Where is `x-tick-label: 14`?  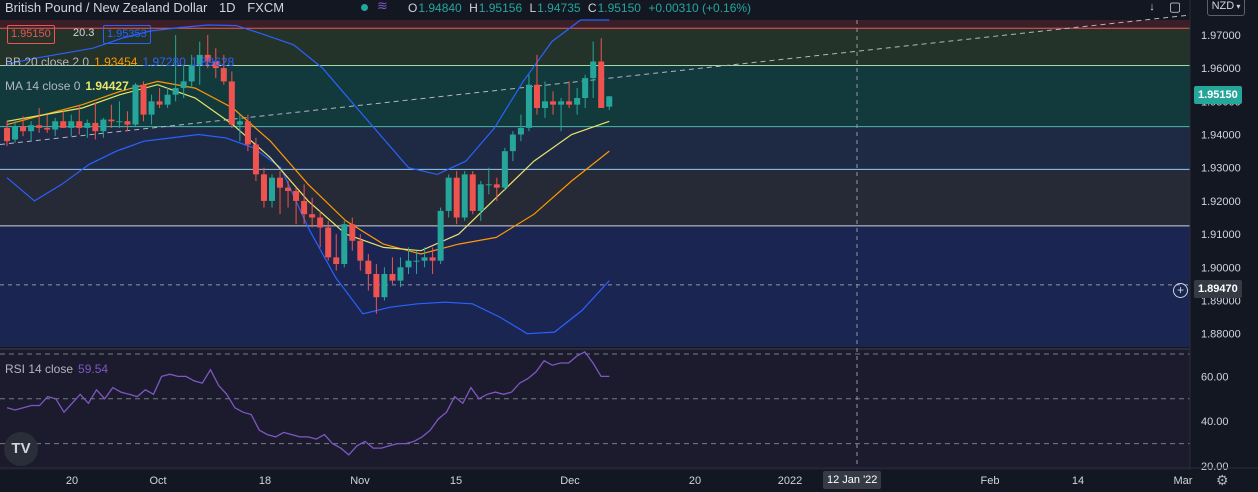
x-tick-label: 14 is located at coordinates (1078, 481).